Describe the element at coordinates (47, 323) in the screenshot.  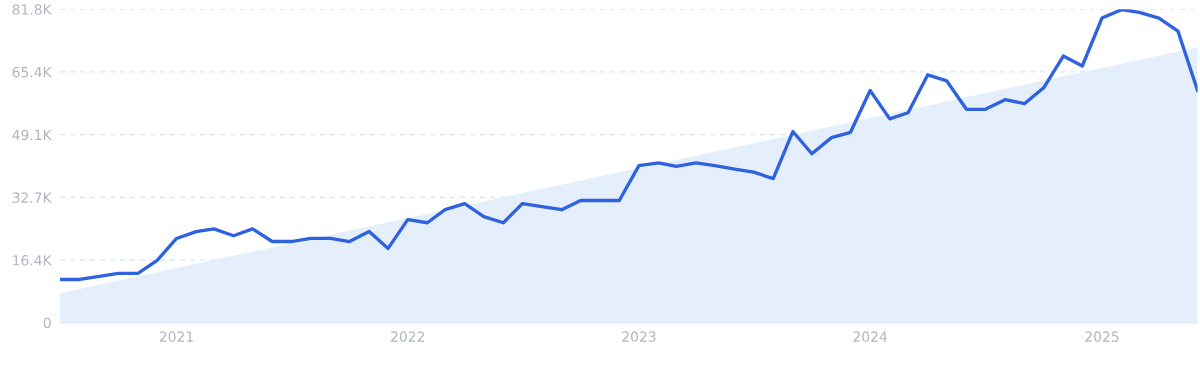
I see `y-tick-label: 0` at that location.